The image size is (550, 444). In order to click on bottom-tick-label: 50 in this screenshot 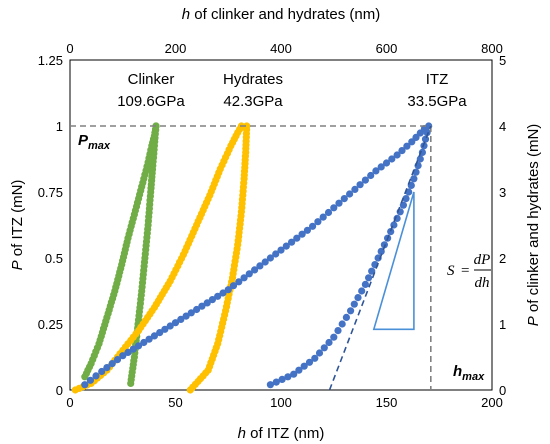, I will do `click(175, 402)`.